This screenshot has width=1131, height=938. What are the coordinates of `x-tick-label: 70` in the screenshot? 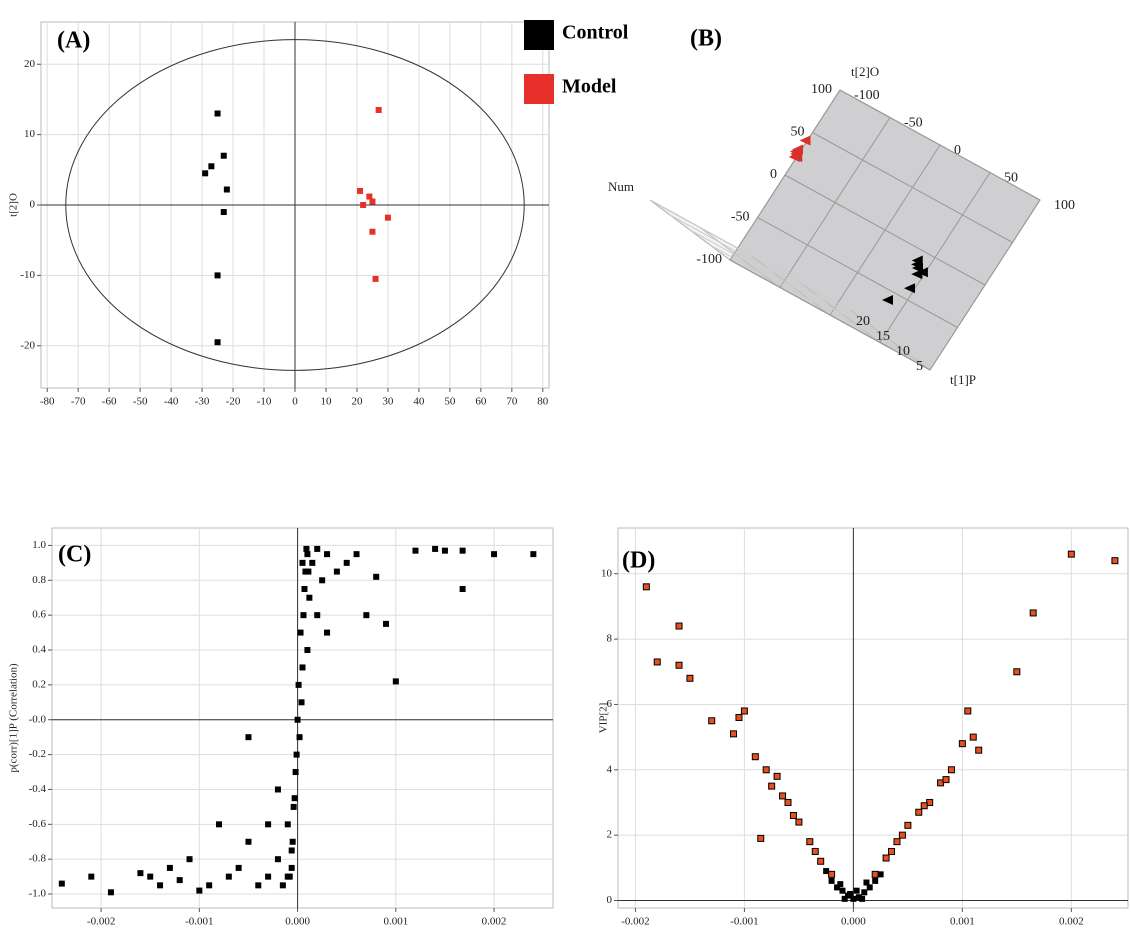 It's located at (512, 402).